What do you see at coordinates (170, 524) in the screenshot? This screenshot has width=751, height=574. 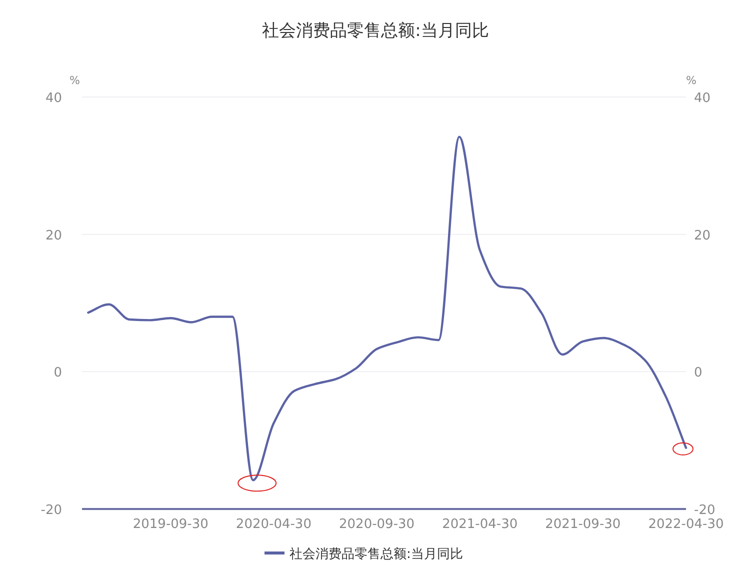 I see `x-tick-label: 2019-09-30` at bounding box center [170, 524].